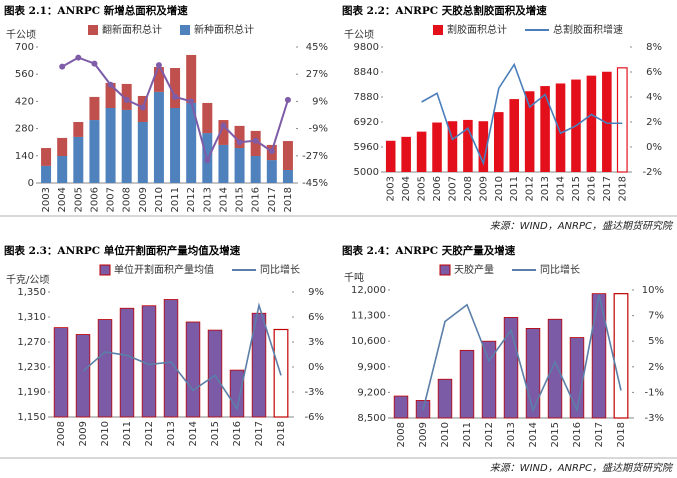 This screenshot has width=677, height=478. Describe the element at coordinates (654, 122) in the screenshot. I see `y2-tick-label: 2%` at that location.